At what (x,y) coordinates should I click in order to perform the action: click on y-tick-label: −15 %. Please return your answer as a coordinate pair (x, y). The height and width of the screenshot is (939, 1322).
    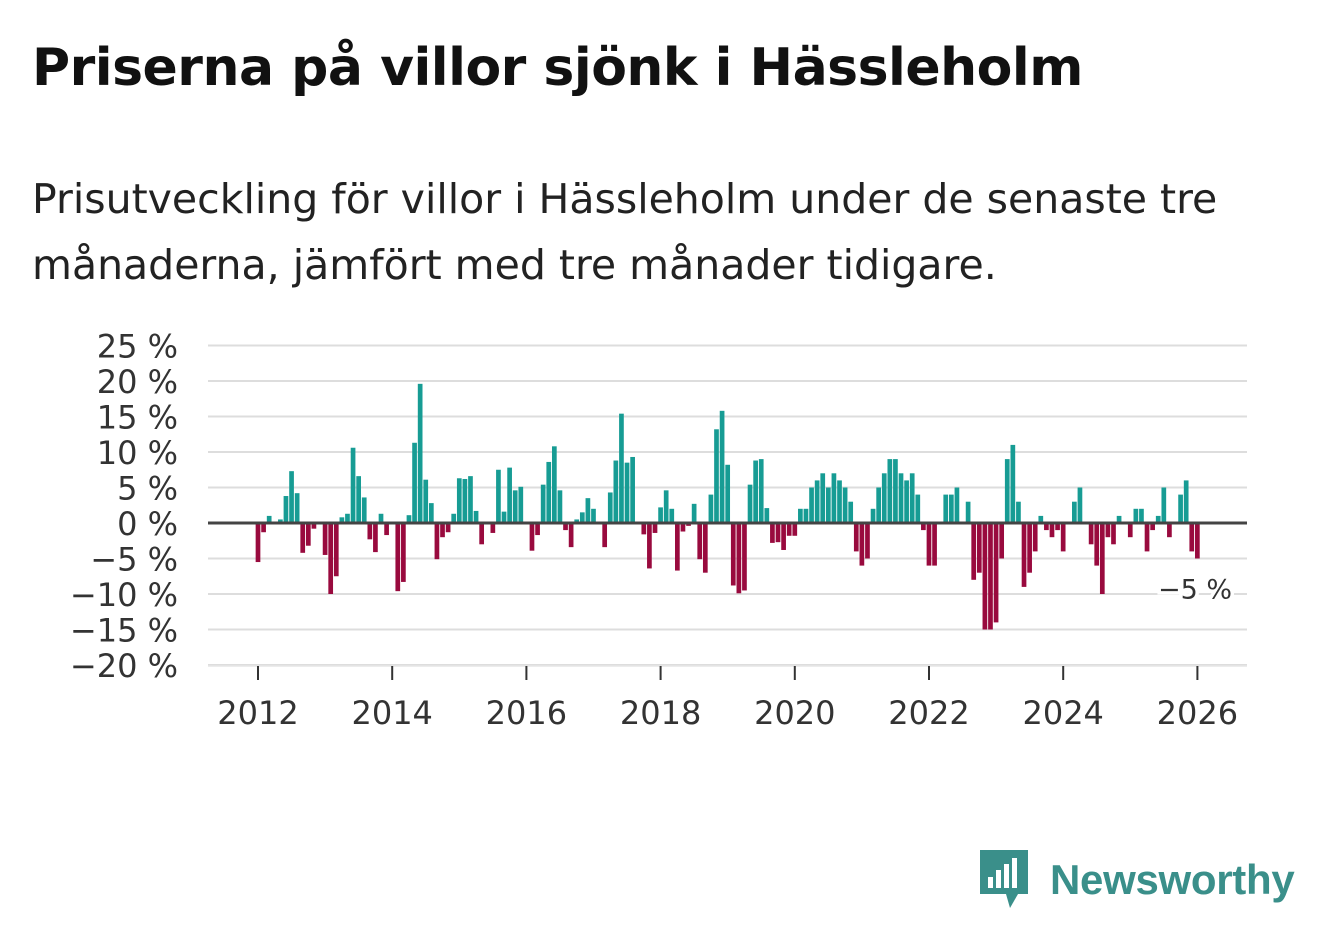
    Looking at the image, I should click on (124, 631).